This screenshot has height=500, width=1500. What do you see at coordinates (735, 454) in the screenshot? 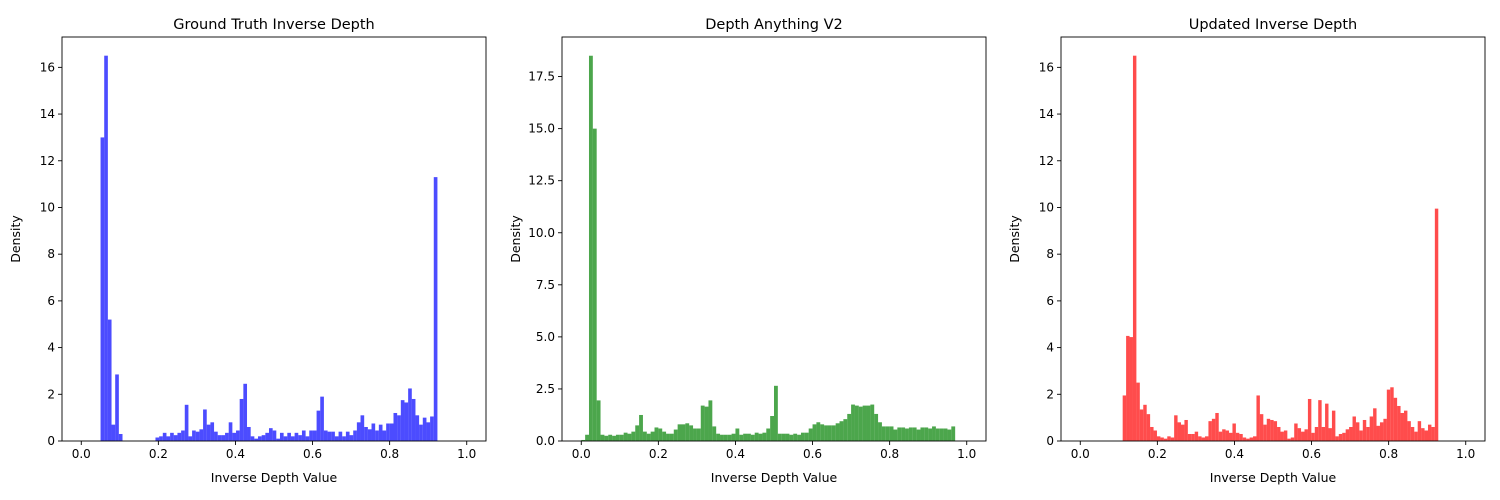
I see `x-tick-label: 0.4` at bounding box center [735, 454].